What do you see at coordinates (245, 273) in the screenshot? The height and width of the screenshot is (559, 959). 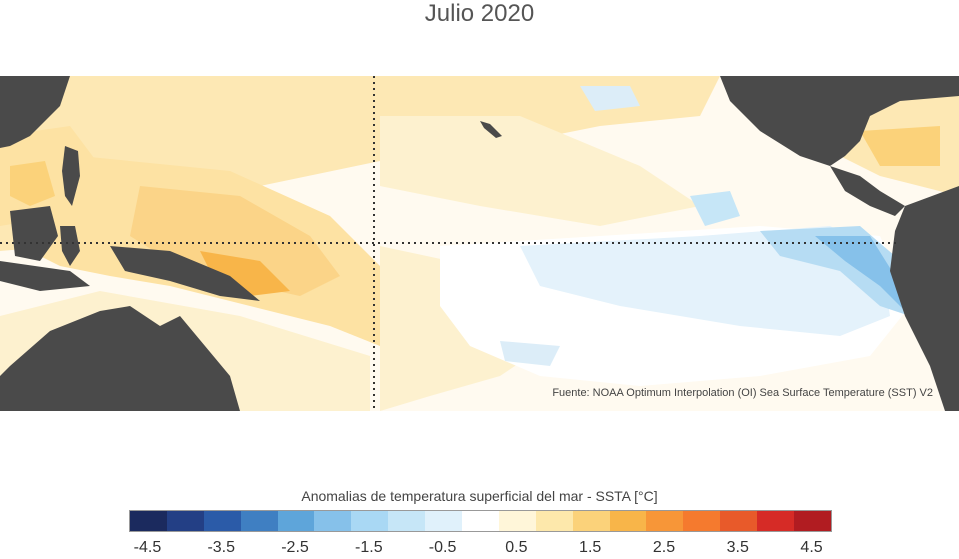 I see `warm-anomaly-ngu-core` at bounding box center [245, 273].